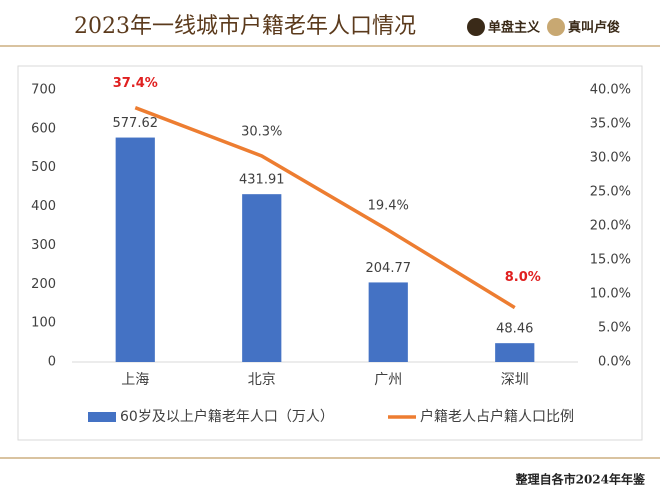 The width and height of the screenshot is (660, 502). I want to click on y-tick-label: 400, so click(43, 206).